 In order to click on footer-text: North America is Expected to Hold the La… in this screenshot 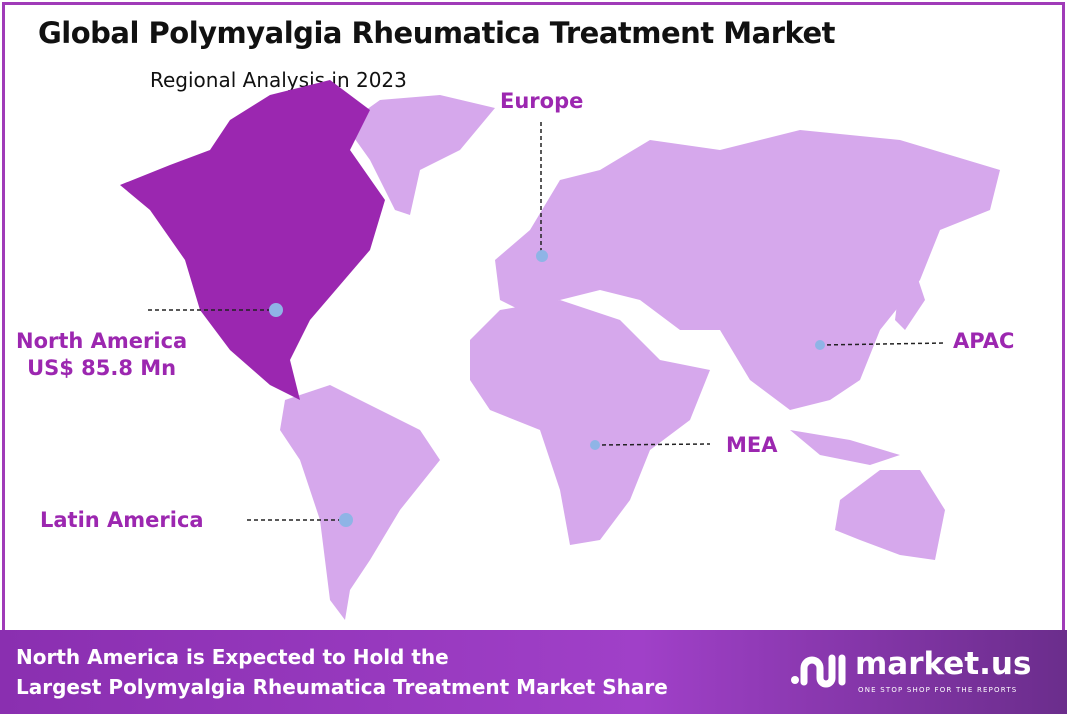, I will do `click(342, 672)`.